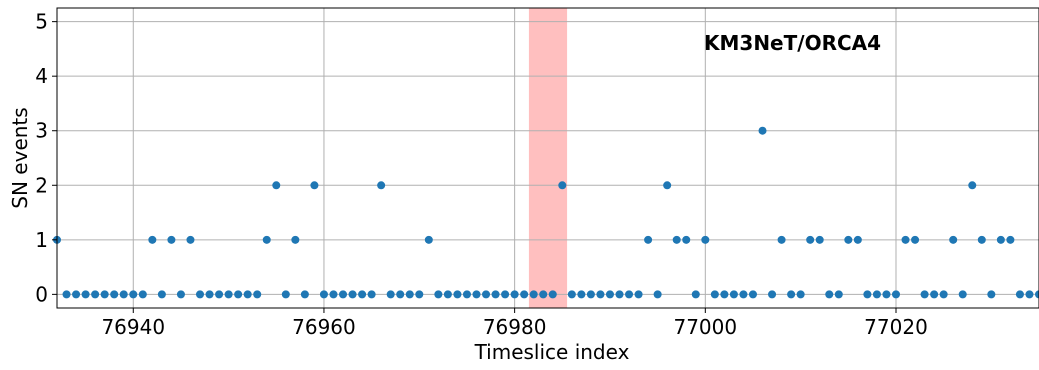 The width and height of the screenshot is (1039, 370). I want to click on x-tick-label: 77000, so click(705, 327).